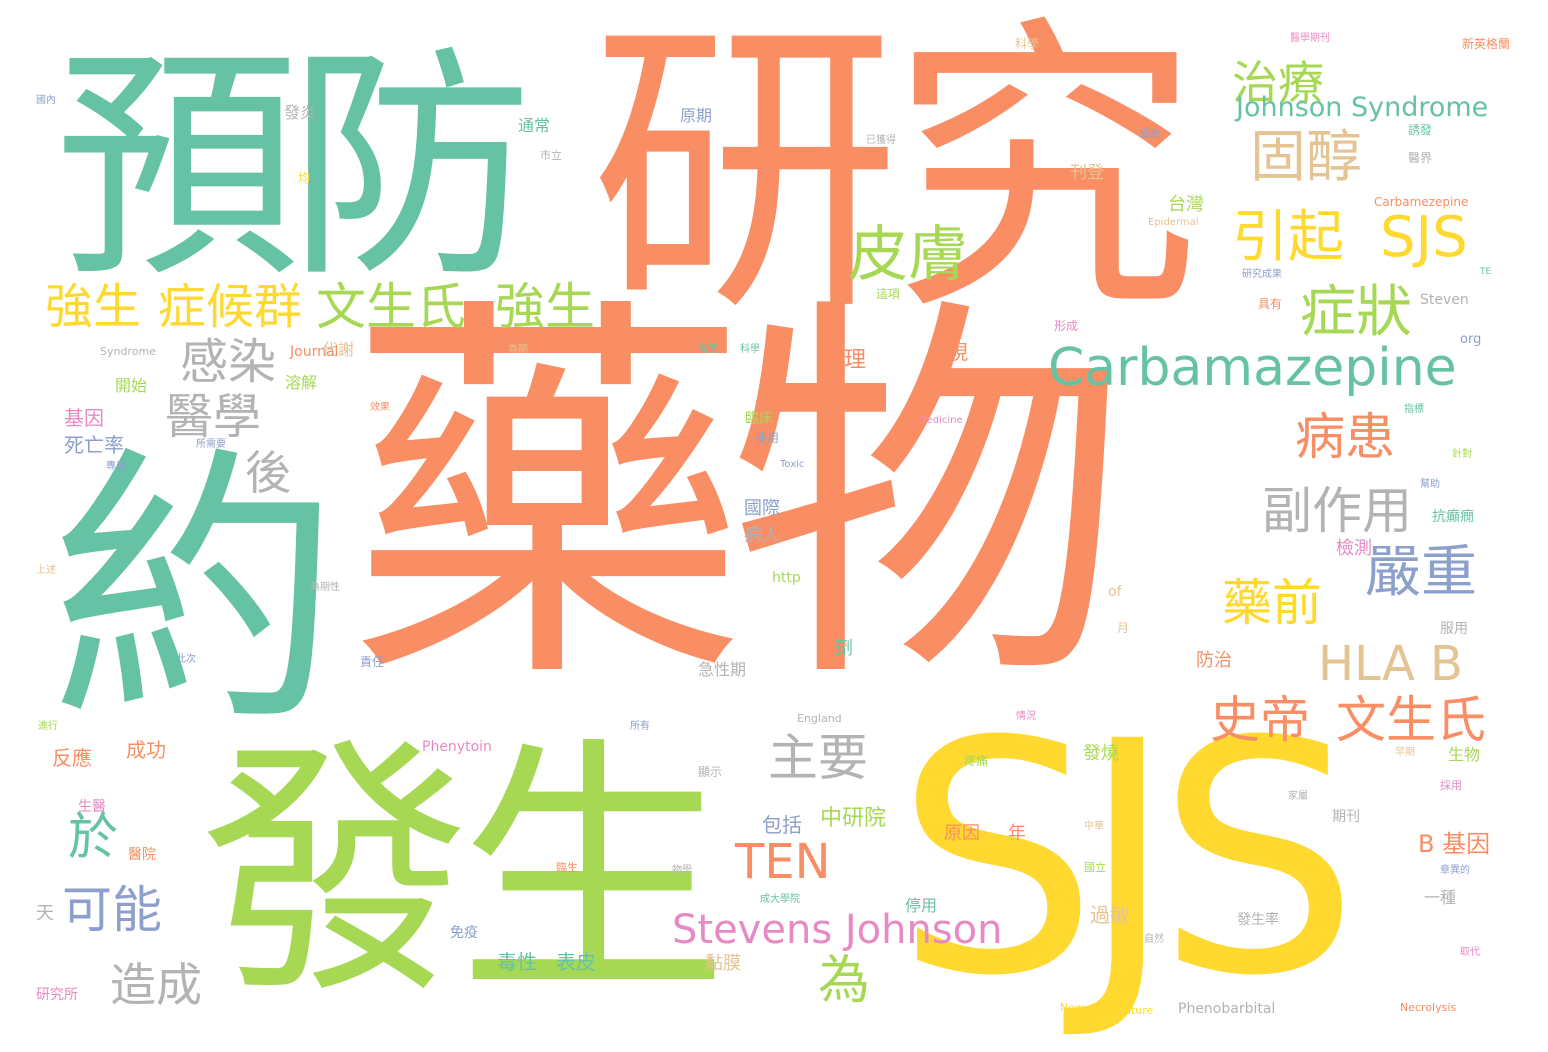 Image resolution: width=1548 pixels, height=1052 pixels. What do you see at coordinates (131, 385) in the screenshot?
I see `word-cloud-term: 開始` at bounding box center [131, 385].